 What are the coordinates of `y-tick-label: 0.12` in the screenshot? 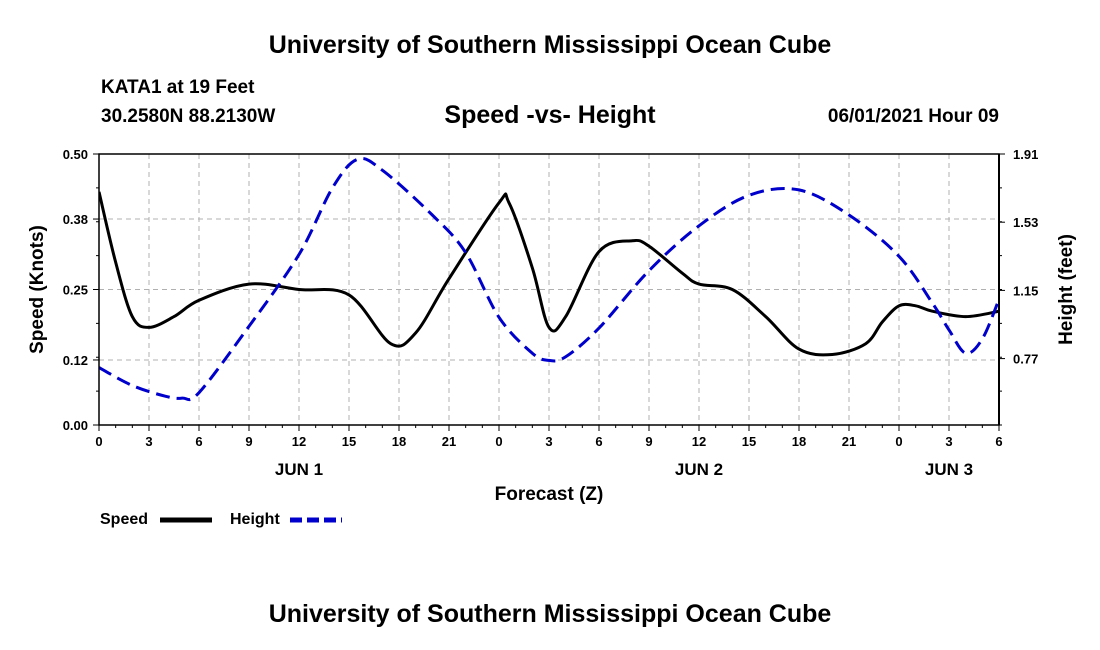 It's located at (75, 360).